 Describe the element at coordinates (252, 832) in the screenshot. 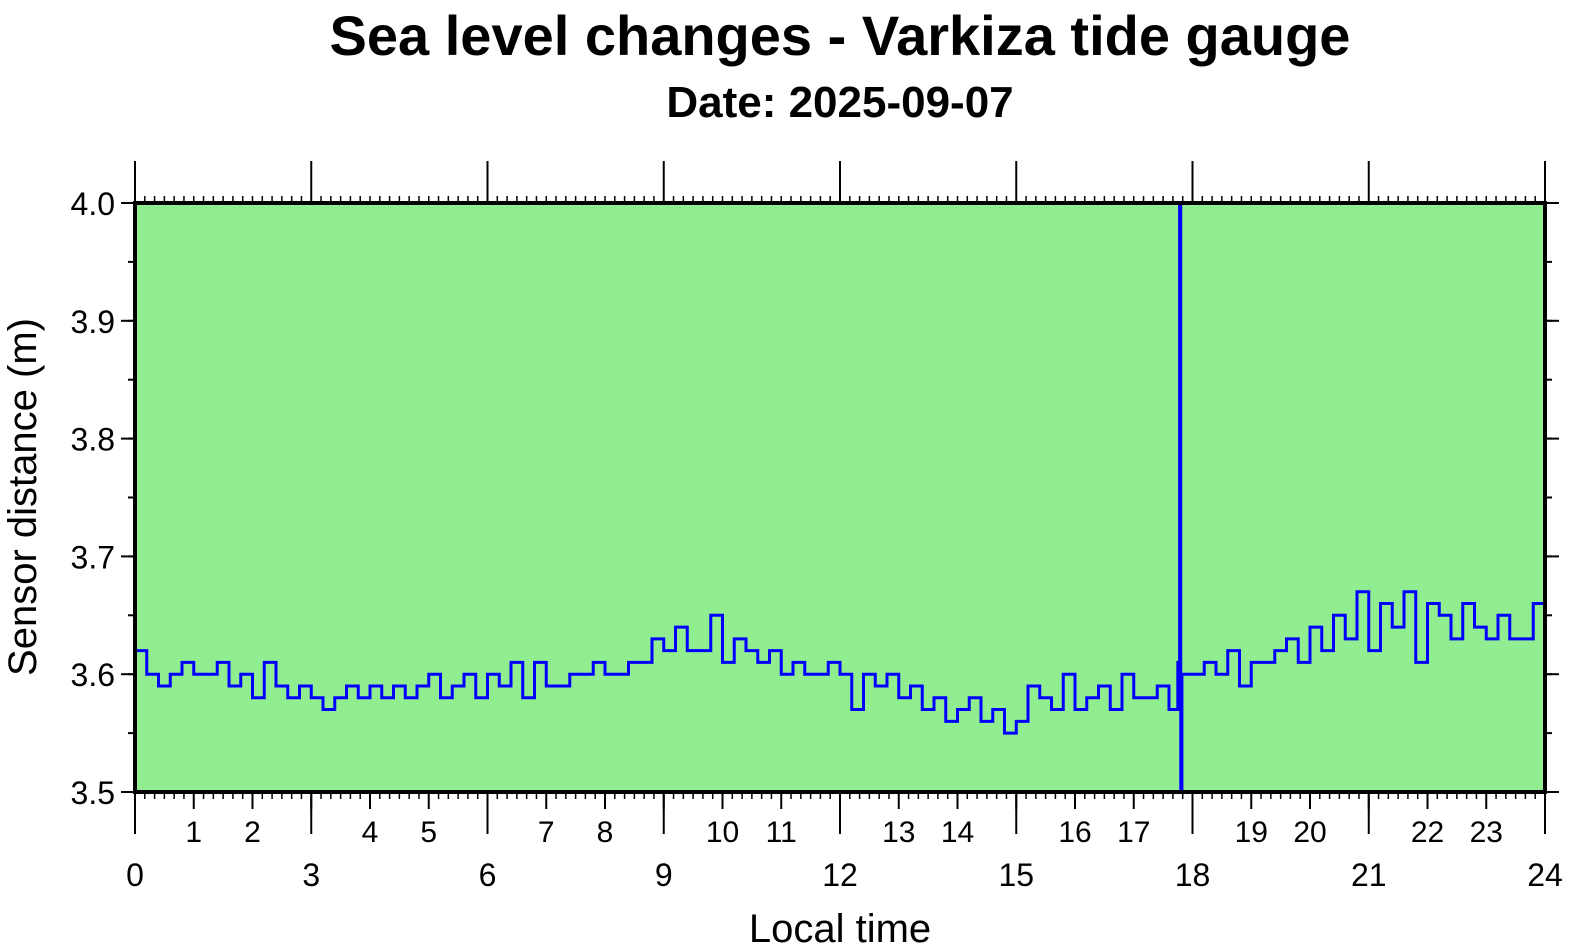

I see `x-minor-tick-label: 2` at that location.